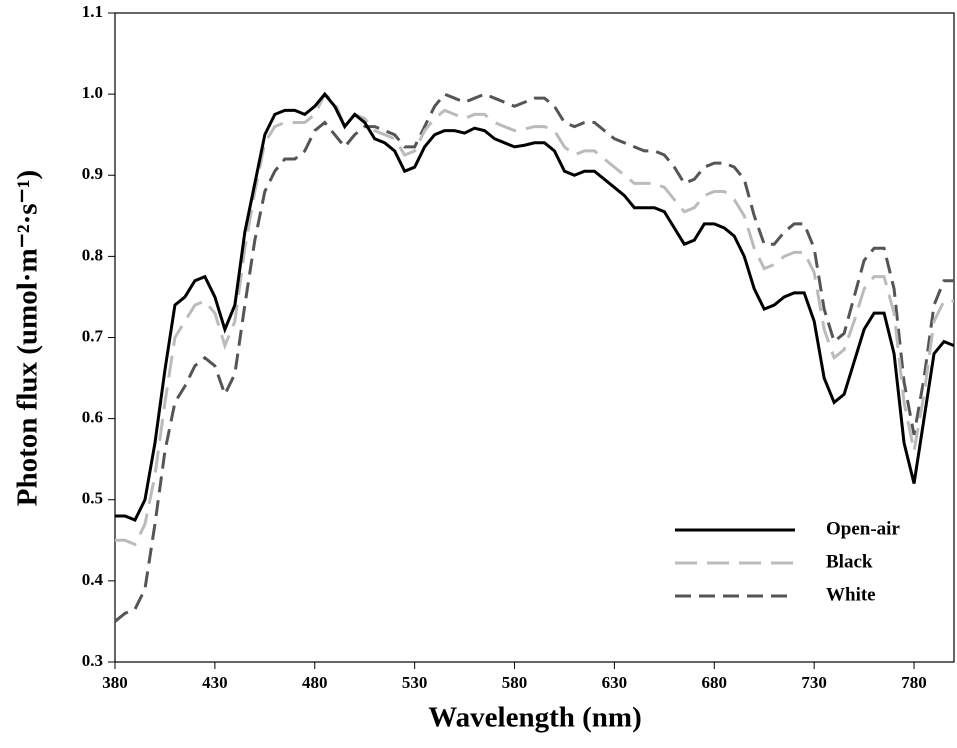  Describe the element at coordinates (92, 11) in the screenshot. I see `y-tick-label: 1.1` at that location.